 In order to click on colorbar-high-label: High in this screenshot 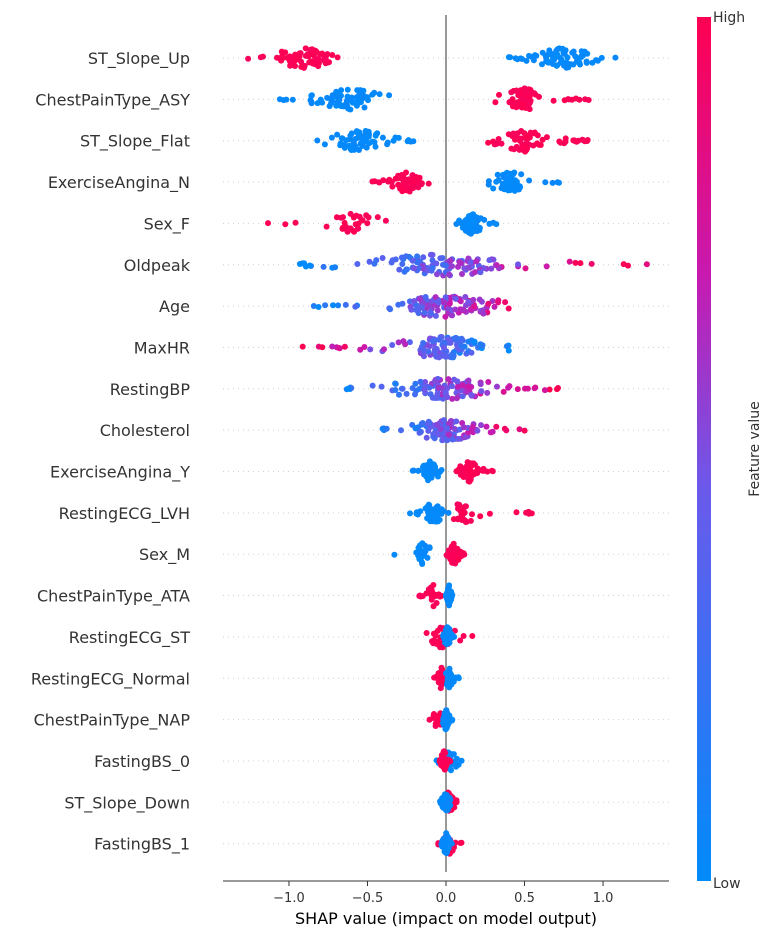, I will do `click(729, 18)`.